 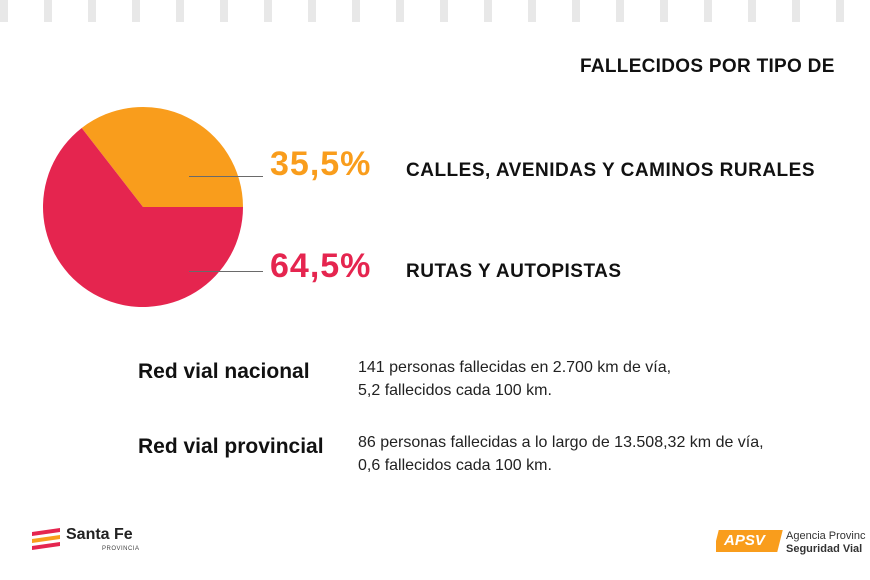 I want to click on apsv-line-1: Agencia Provinc, so click(x=826, y=536).